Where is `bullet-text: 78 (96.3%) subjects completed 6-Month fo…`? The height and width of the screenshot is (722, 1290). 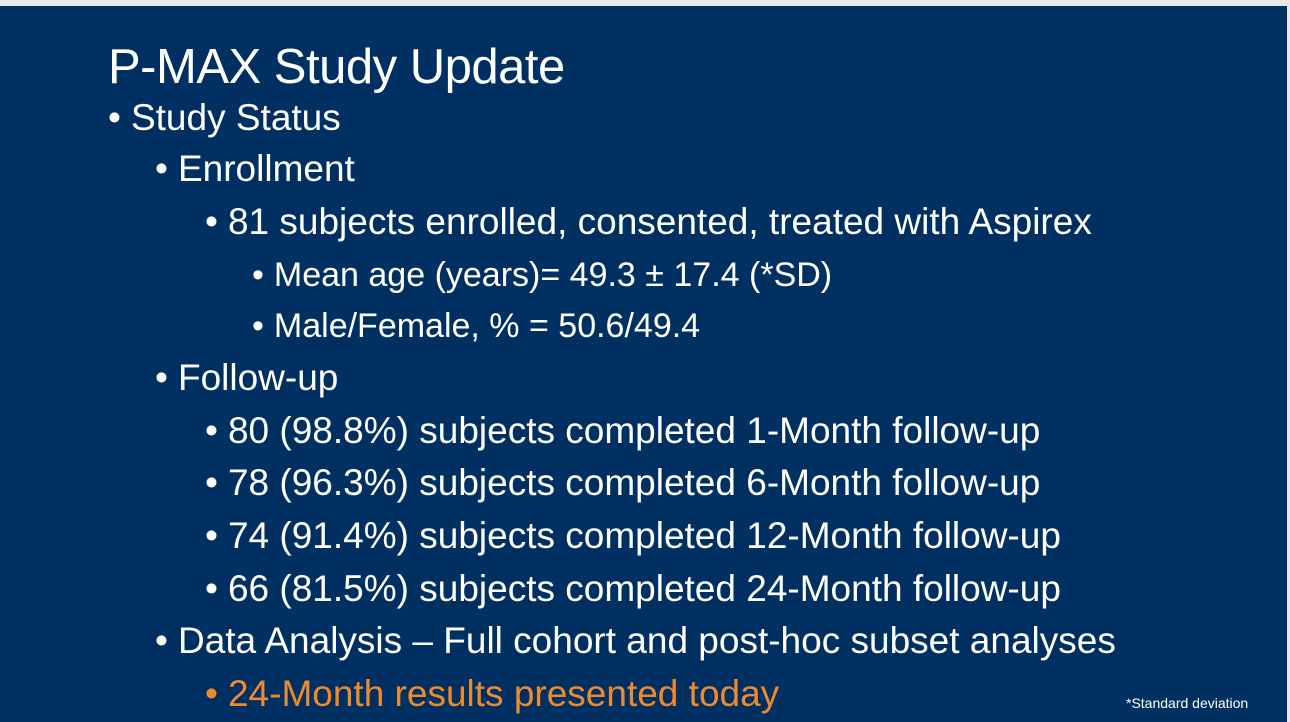 bullet-text: 78 (96.3%) subjects completed 6-Month fo… is located at coordinates (634, 482).